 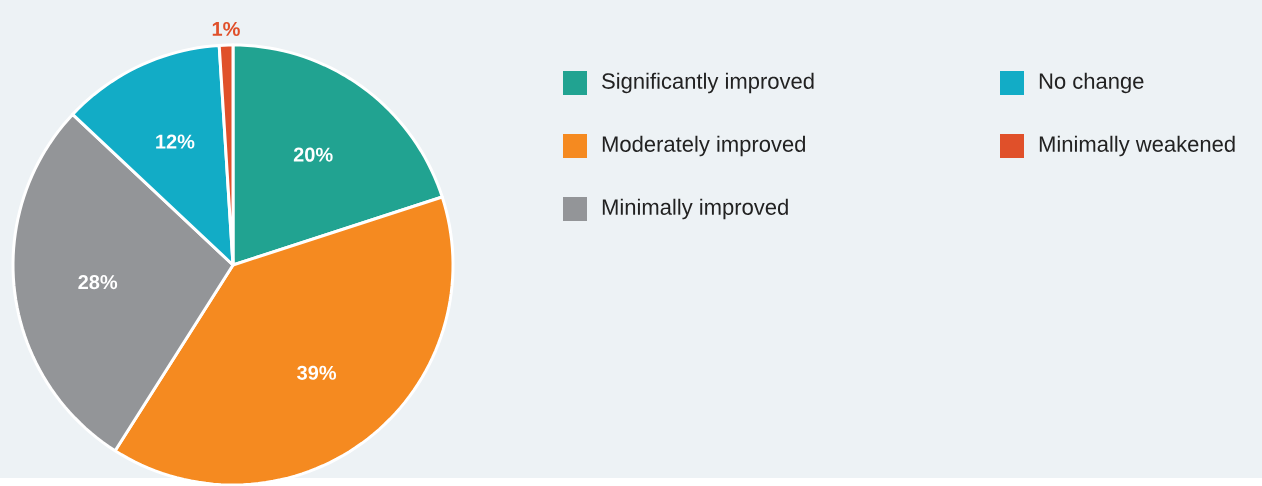 What do you see at coordinates (98, 281) in the screenshot?
I see `data-label: 28%` at bounding box center [98, 281].